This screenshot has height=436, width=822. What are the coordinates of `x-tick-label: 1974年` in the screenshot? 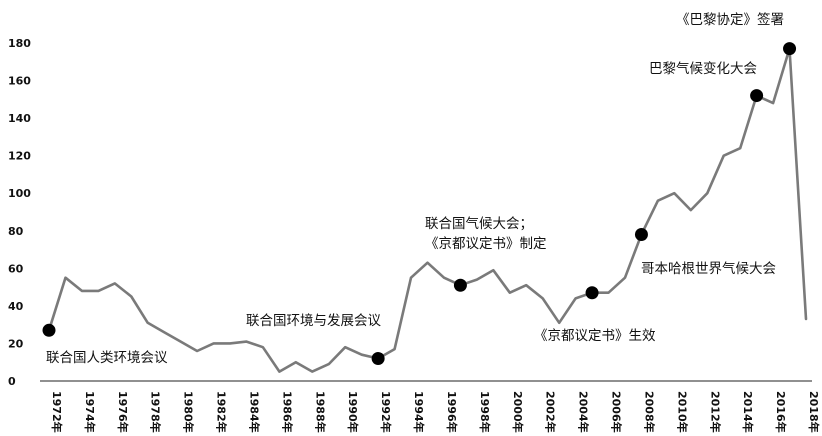 It's located at (90, 412).